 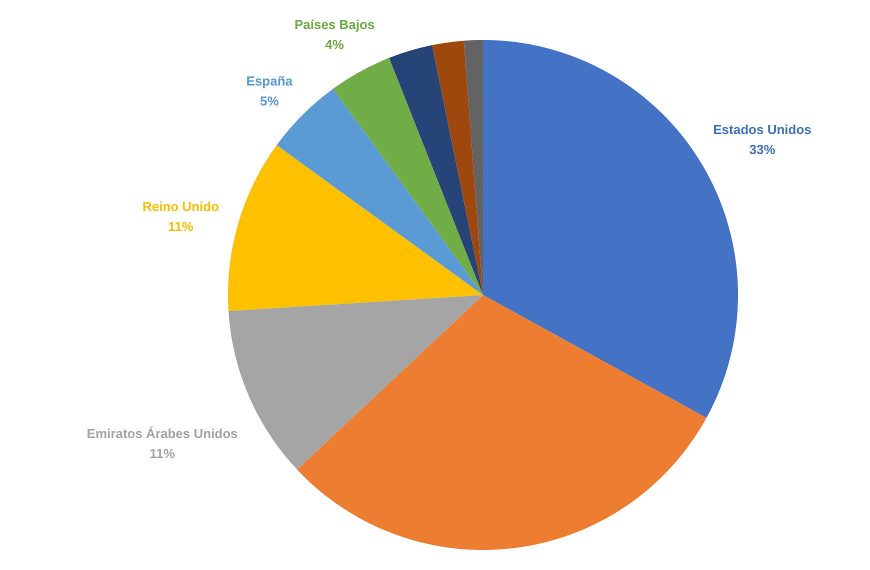 I want to click on slice-label: Reino Unido, so click(x=181, y=206).